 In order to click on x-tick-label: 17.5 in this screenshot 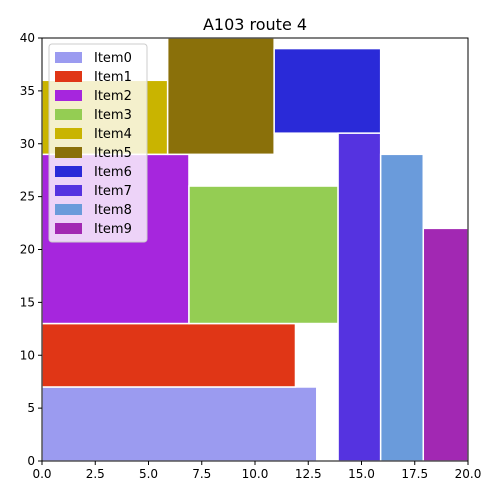, I will do `click(414, 474)`.